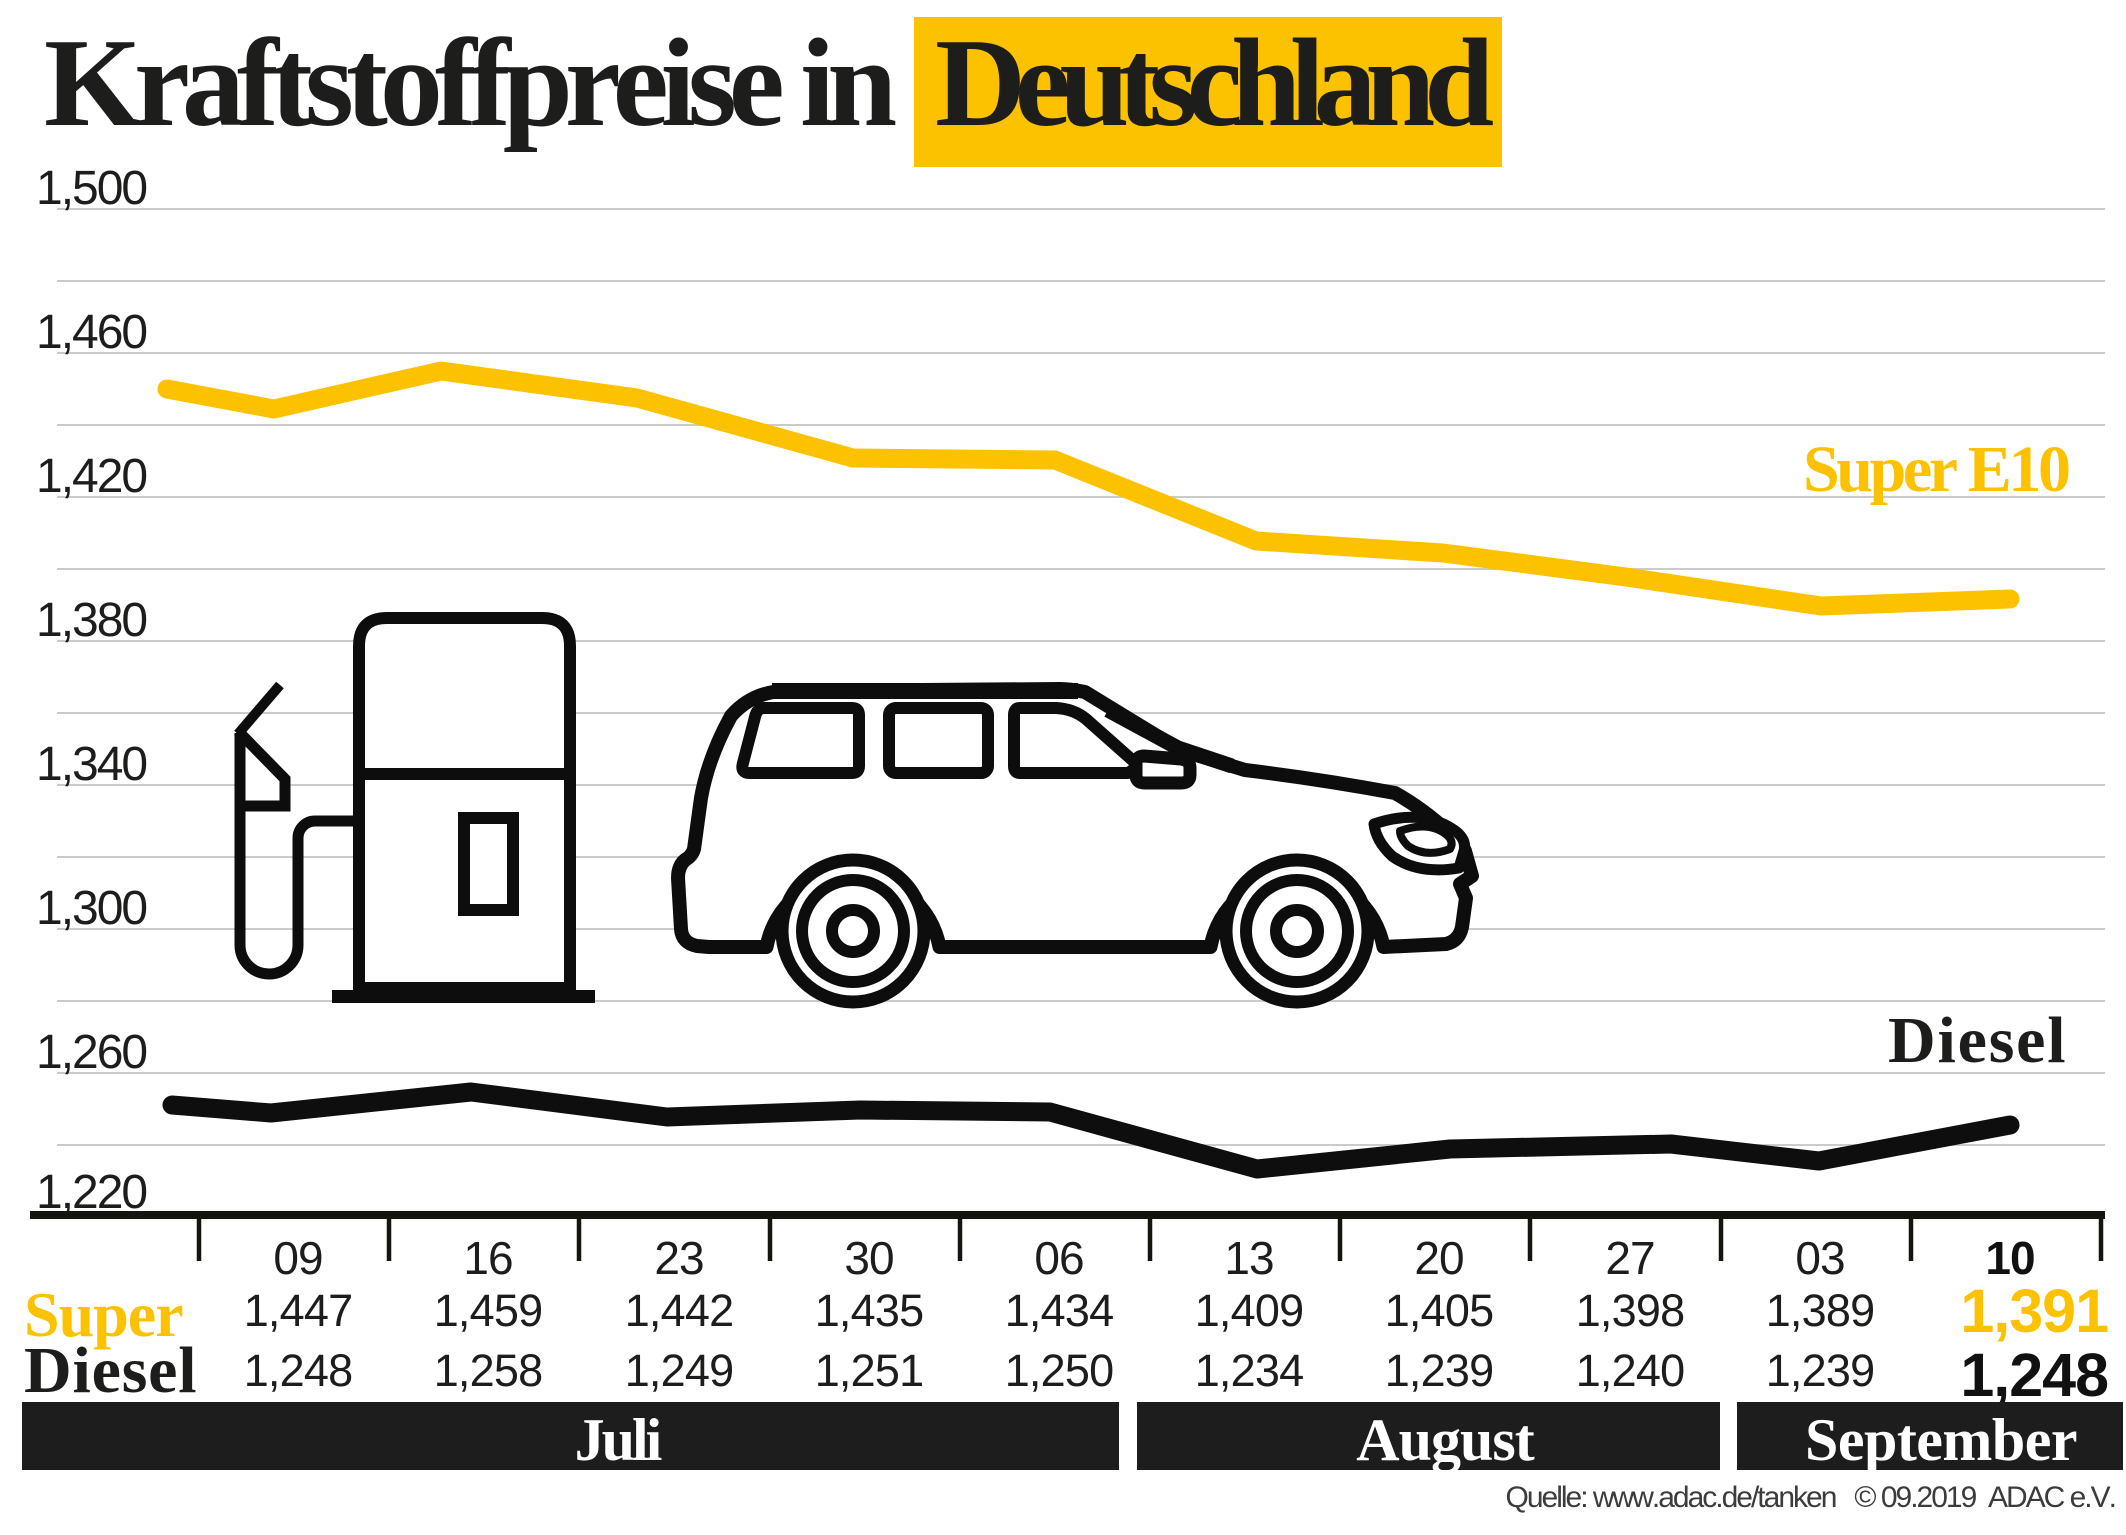  Describe the element at coordinates (1059, 1310) in the screenshot. I see `svg-text: 1,434` at that location.